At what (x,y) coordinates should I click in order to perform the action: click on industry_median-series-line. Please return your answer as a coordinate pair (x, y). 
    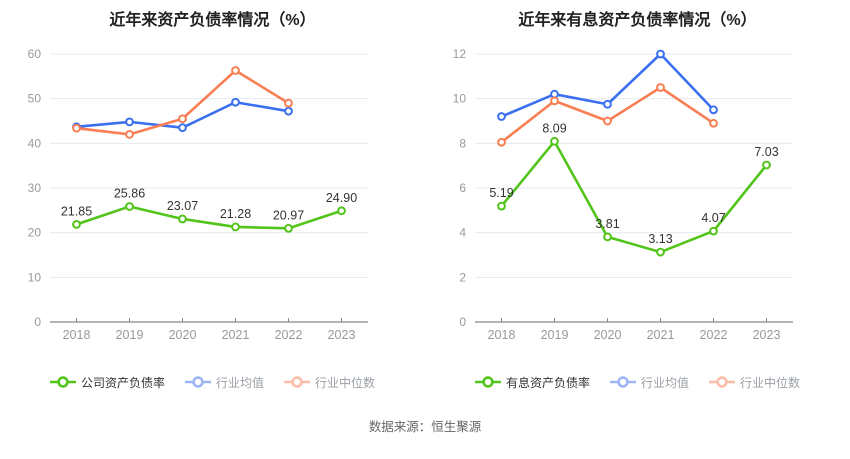
    Looking at the image, I should click on (607, 115).